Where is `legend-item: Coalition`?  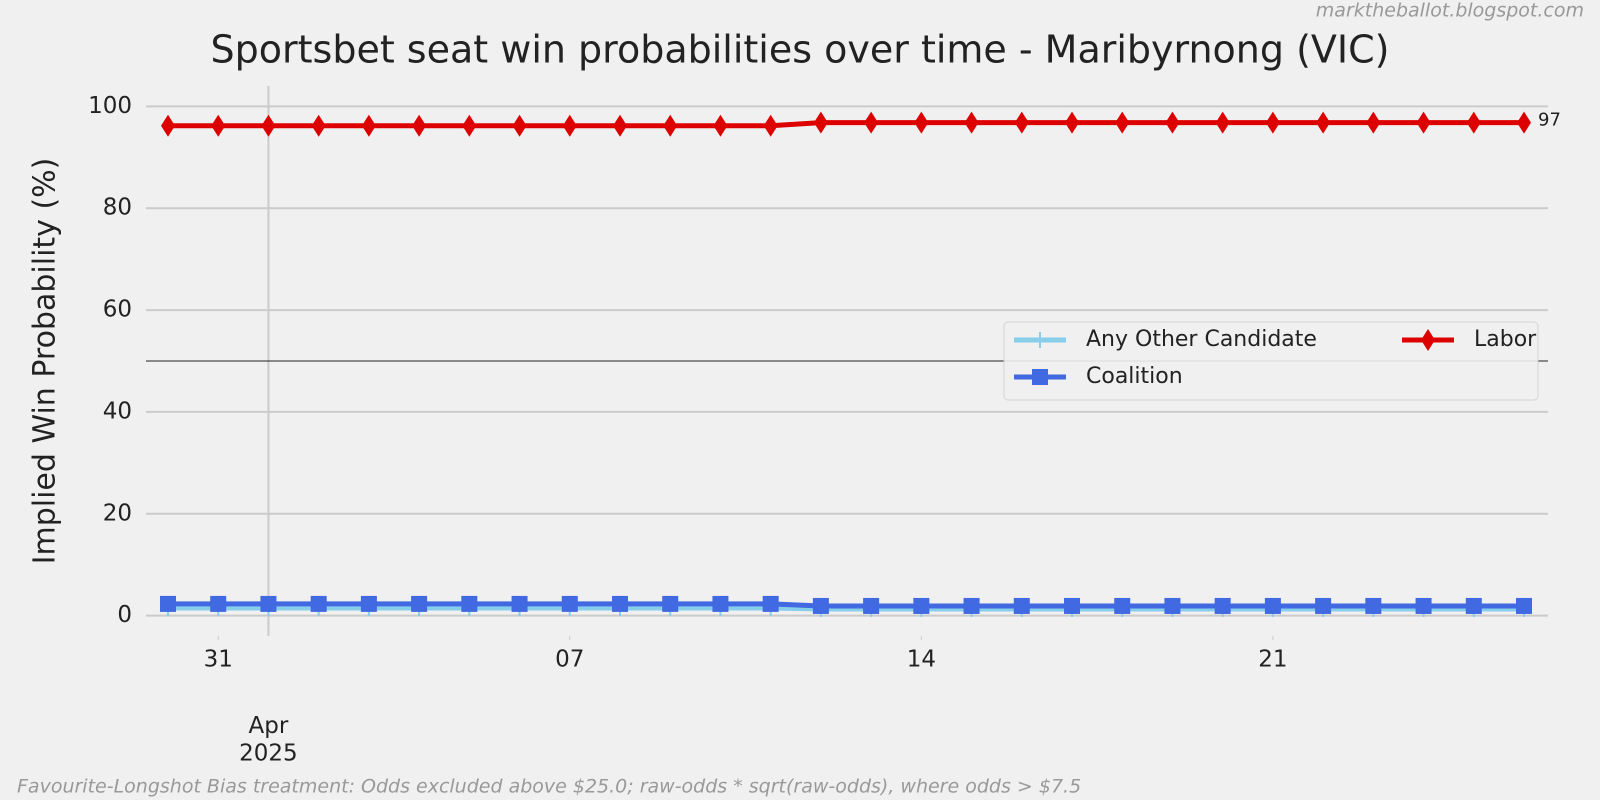
legend-item: Coalition is located at coordinates (1098, 376).